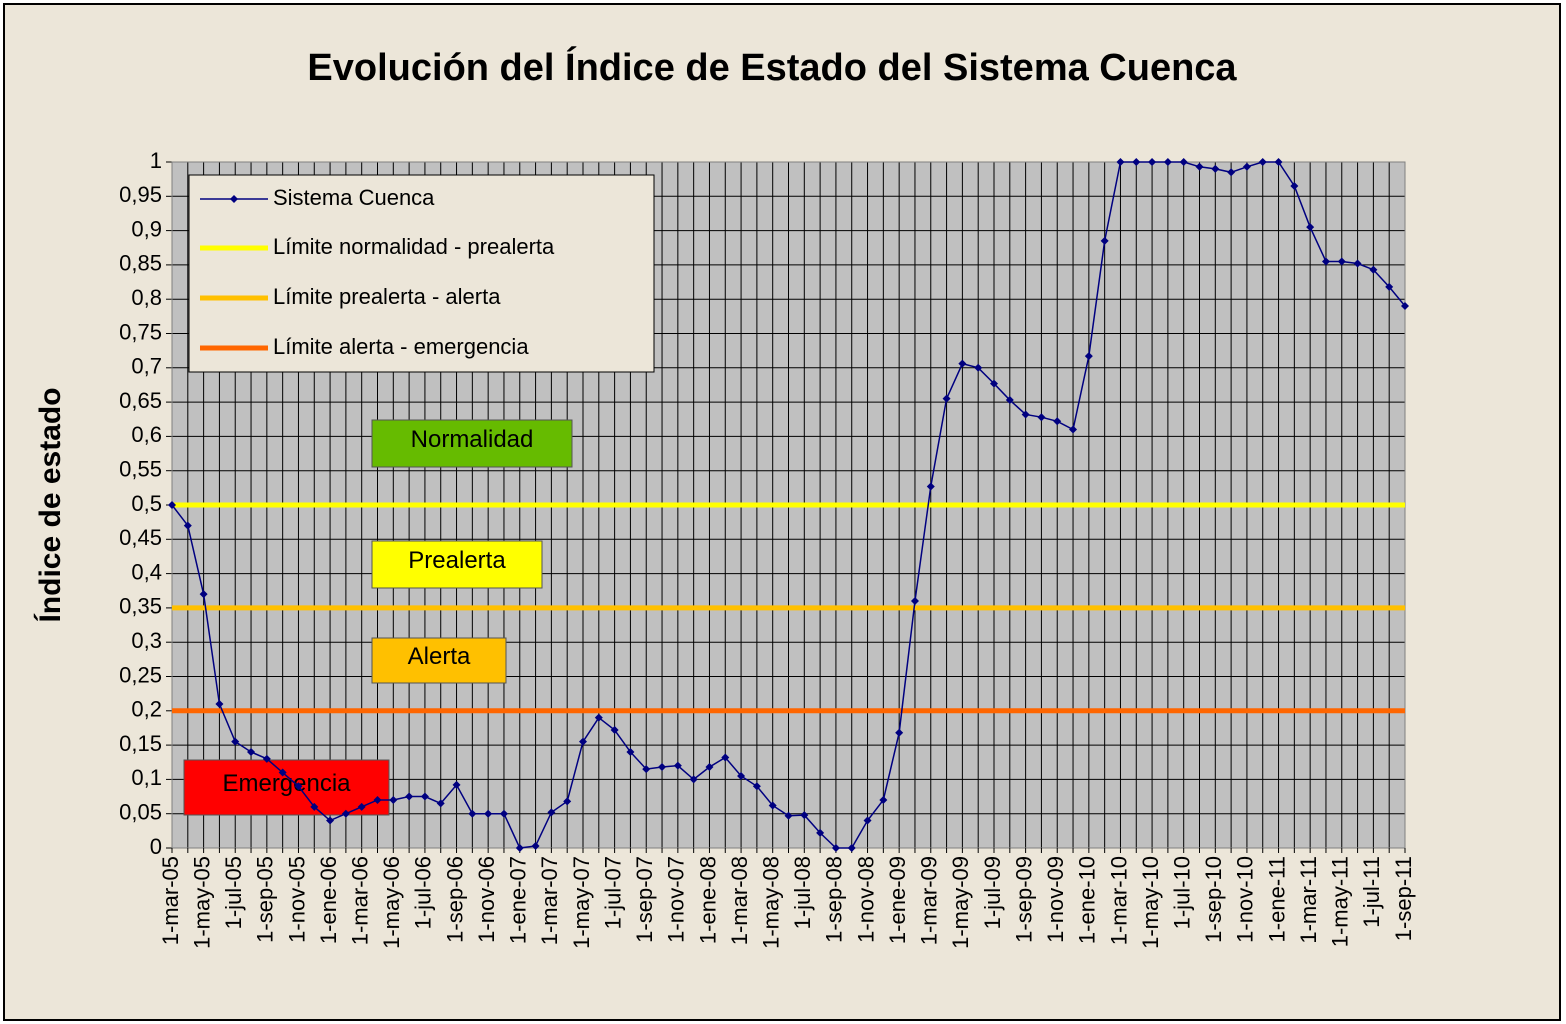 The width and height of the screenshot is (1566, 1024). Describe the element at coordinates (1245, 899) in the screenshot. I see `x-tick-label: 1-nov-10` at that location.